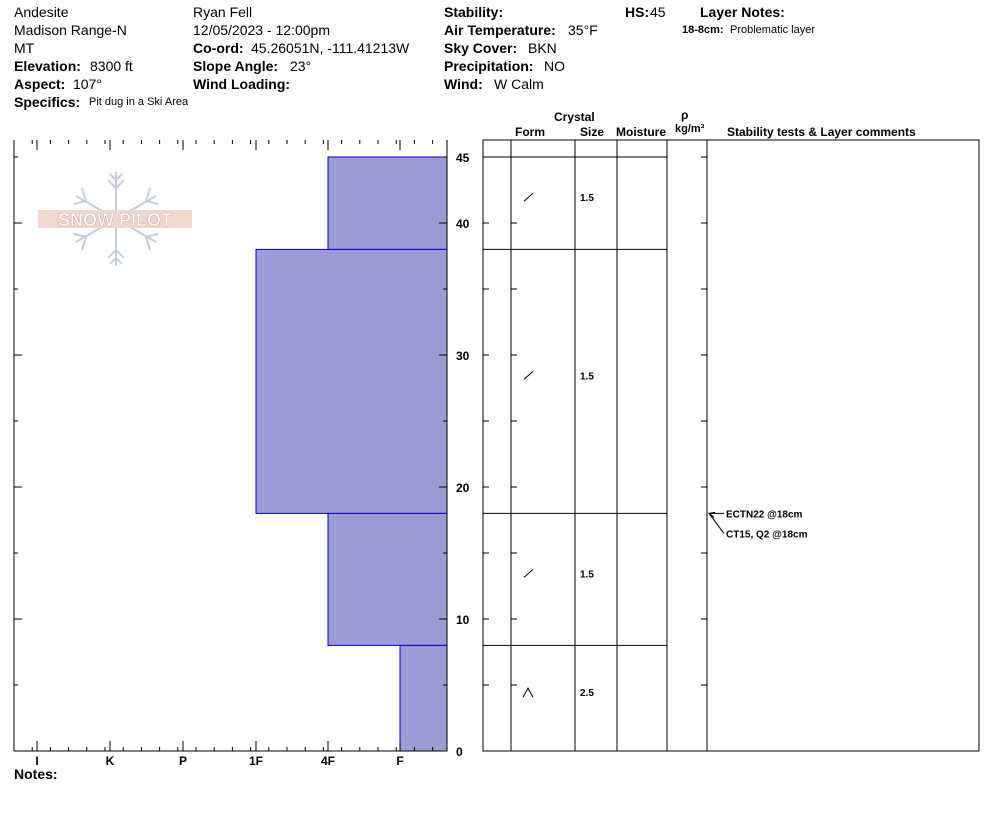  I want to click on size-value-0: 1.5, so click(587, 198).